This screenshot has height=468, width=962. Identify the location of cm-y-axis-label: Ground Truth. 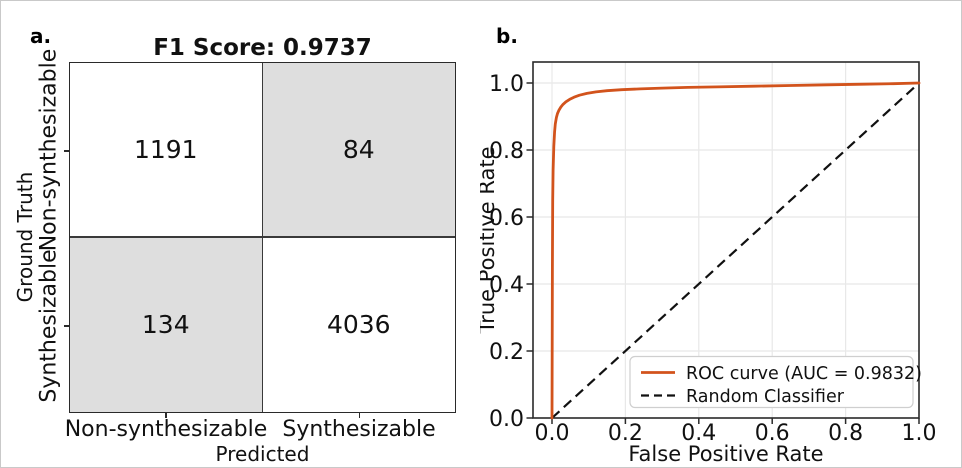
(25, 237).